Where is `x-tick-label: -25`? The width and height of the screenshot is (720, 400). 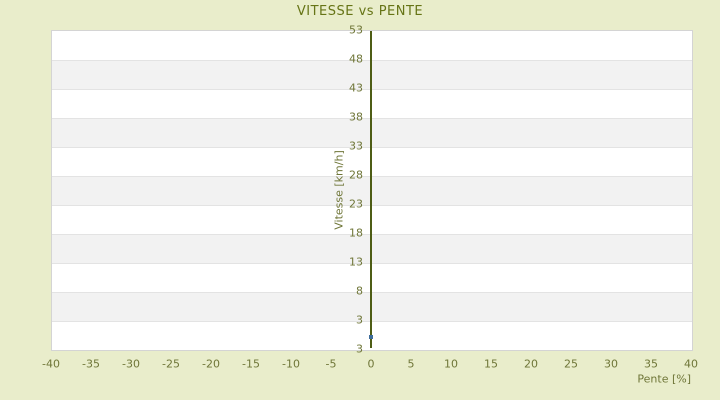
x-tick-label: -25 is located at coordinates (171, 364).